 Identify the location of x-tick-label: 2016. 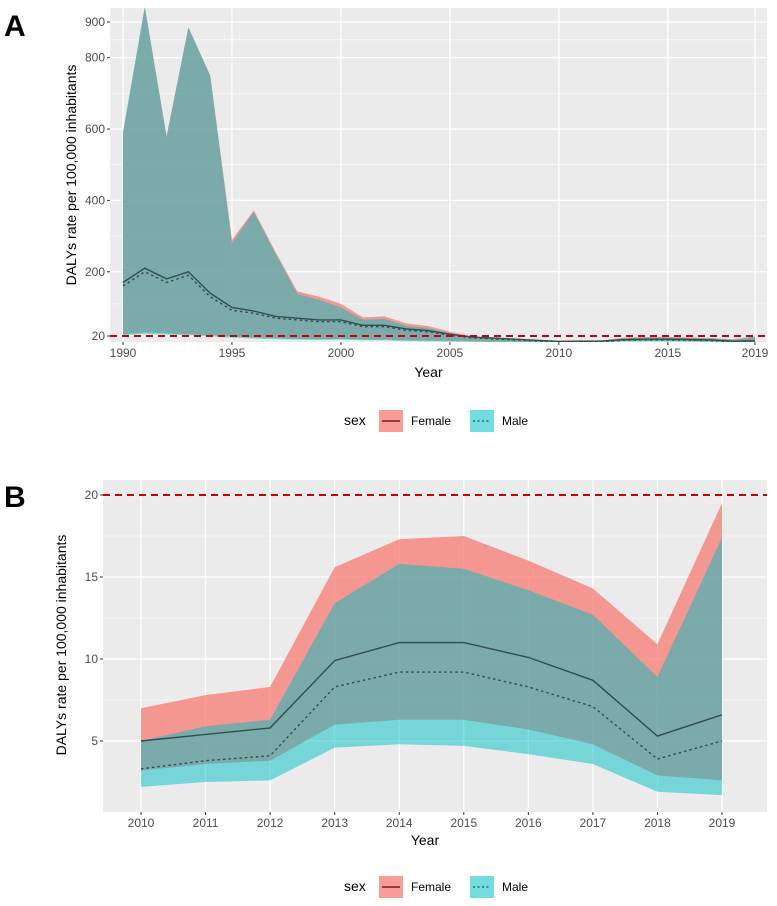
(528, 823).